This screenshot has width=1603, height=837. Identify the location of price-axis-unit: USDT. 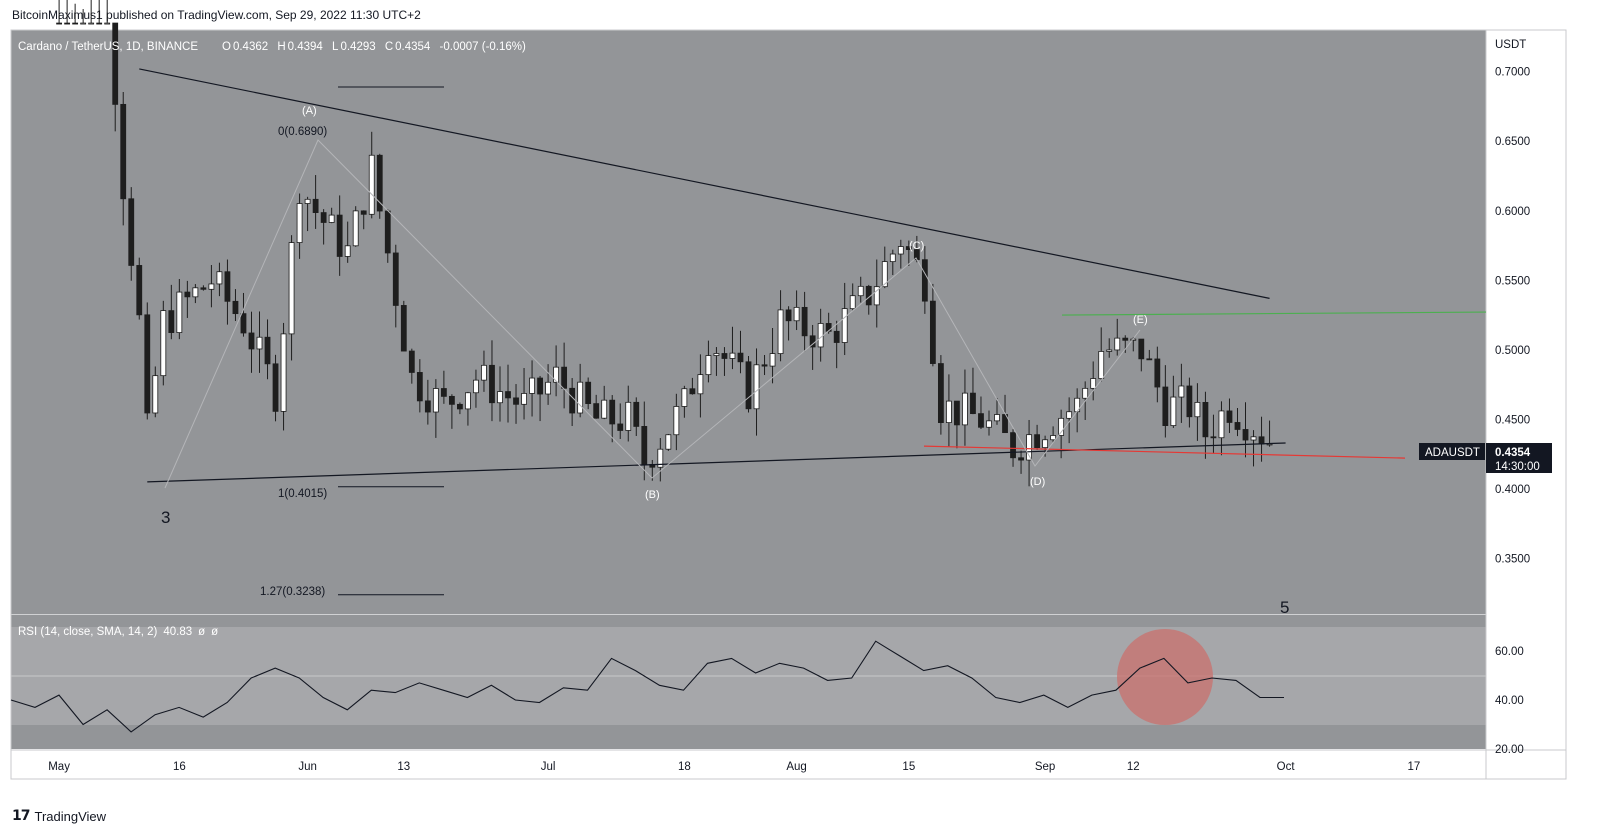
(1510, 45).